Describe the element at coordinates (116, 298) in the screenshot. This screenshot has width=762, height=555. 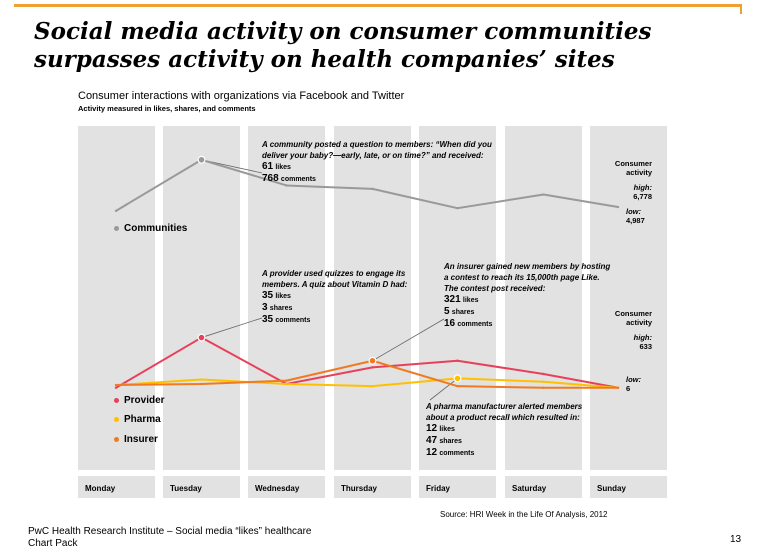
I see `day-column-monday` at that location.